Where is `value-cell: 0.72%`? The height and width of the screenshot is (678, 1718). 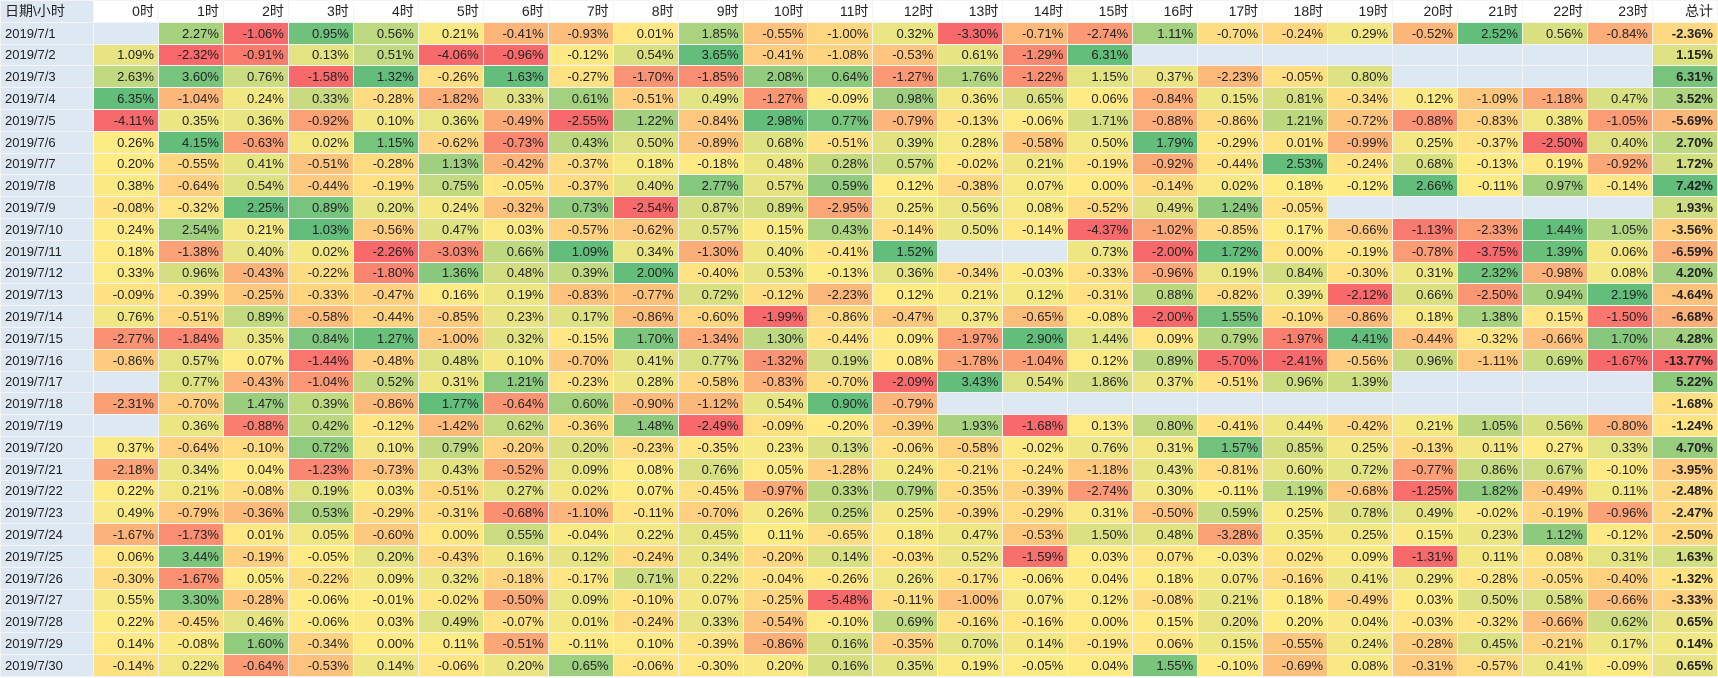
value-cell: 0.72% is located at coordinates (1360, 469).